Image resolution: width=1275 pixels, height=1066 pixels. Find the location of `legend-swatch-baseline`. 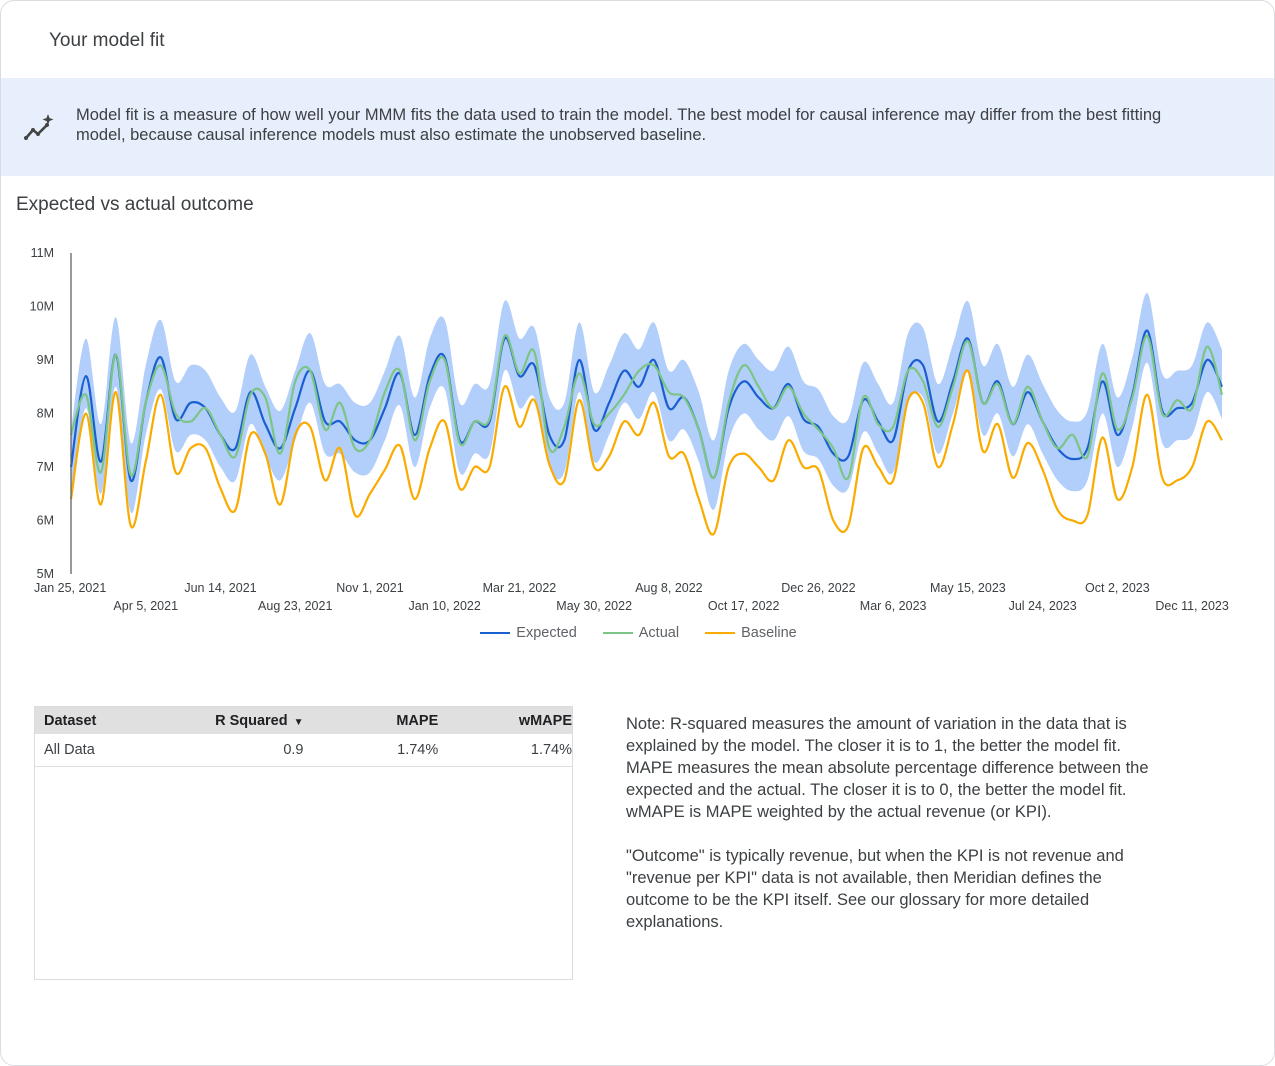

legend-swatch-baseline is located at coordinates (720, 633).